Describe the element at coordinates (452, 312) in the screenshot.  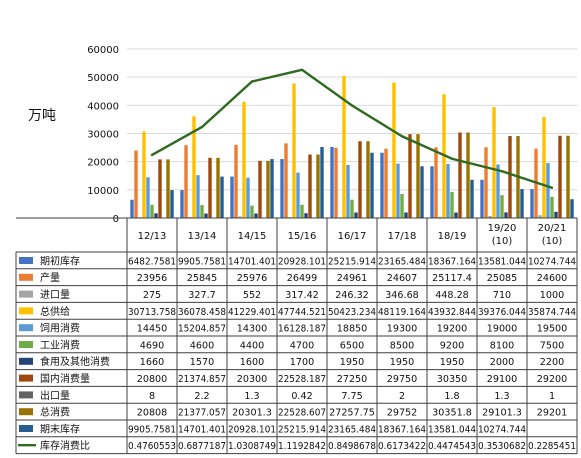
I see `data-label: 43932.844` at that location.